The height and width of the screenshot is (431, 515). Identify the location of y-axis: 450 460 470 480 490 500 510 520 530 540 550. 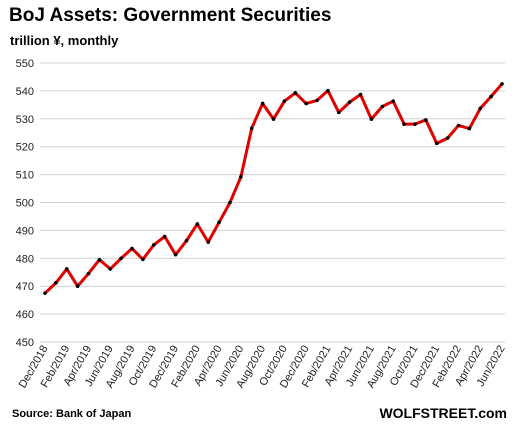
(25, 203).